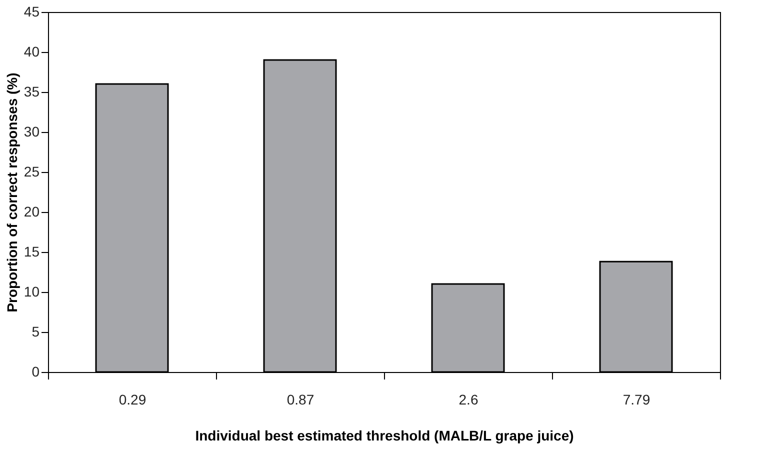 The width and height of the screenshot is (765, 468). I want to click on y-tick-label: 45, so click(32, 12).